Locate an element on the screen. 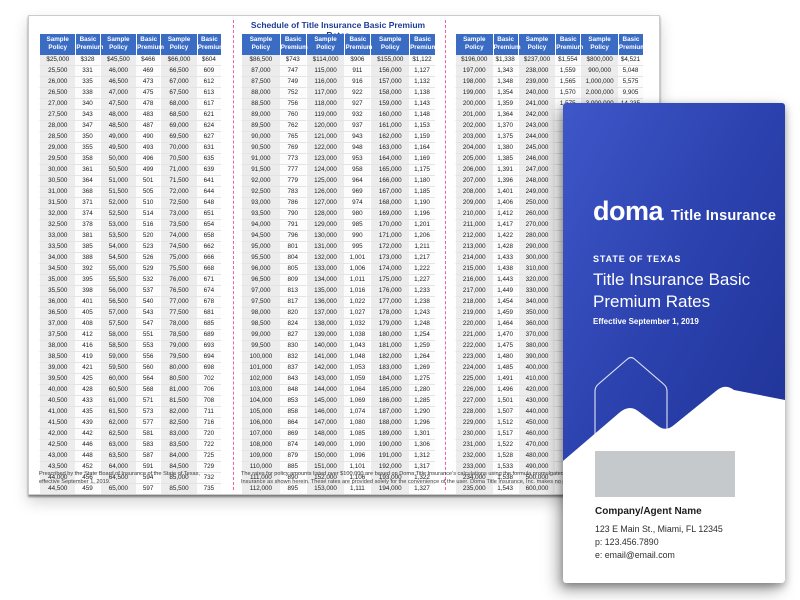  sample-policy-value: 244,000 is located at coordinates (536, 137).